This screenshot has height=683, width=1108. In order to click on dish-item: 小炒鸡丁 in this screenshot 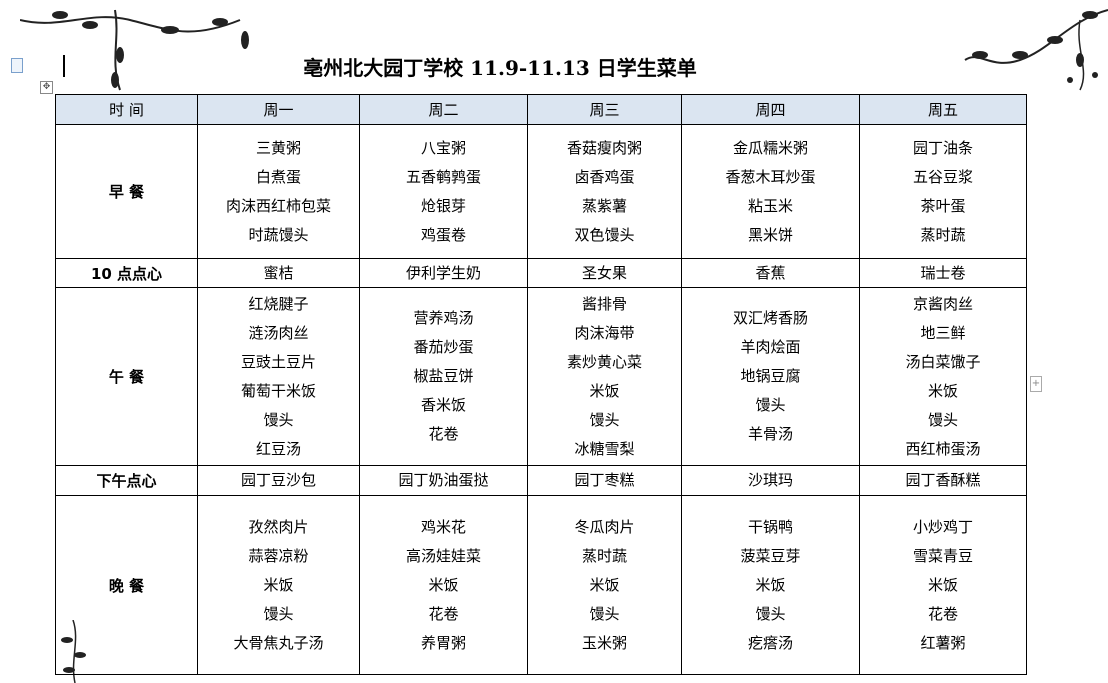, I will do `click(942, 526)`.